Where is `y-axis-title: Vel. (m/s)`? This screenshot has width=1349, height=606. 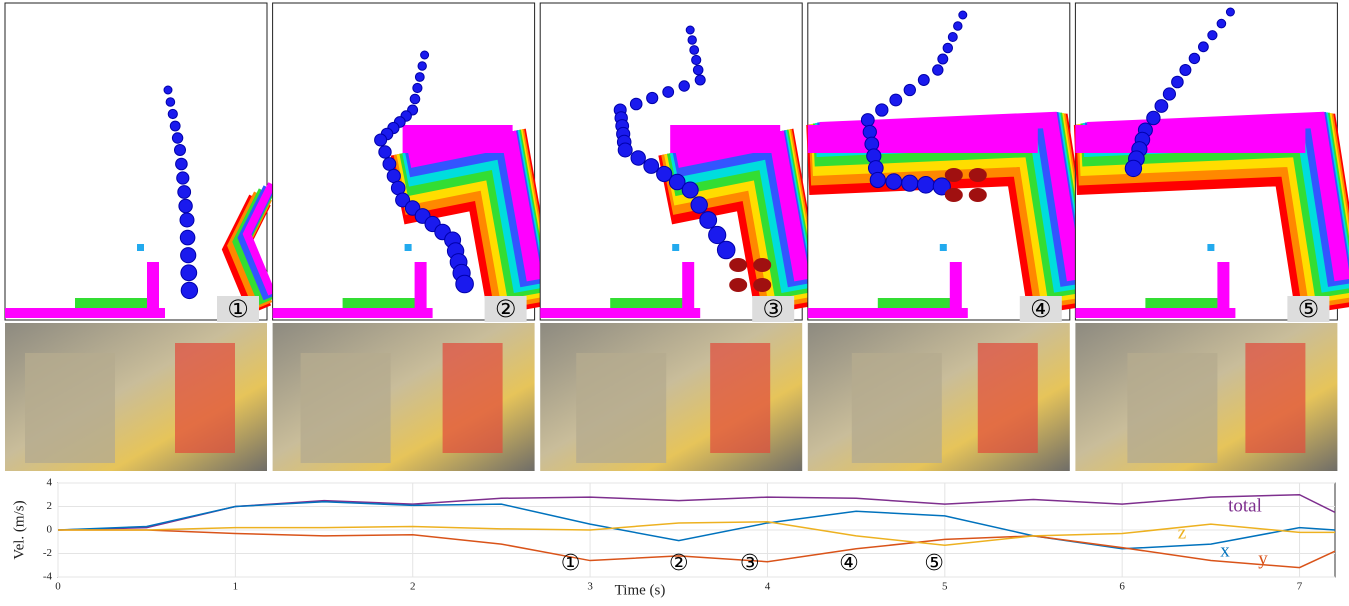
y-axis-title: Vel. (m/s) is located at coordinates (19, 529).